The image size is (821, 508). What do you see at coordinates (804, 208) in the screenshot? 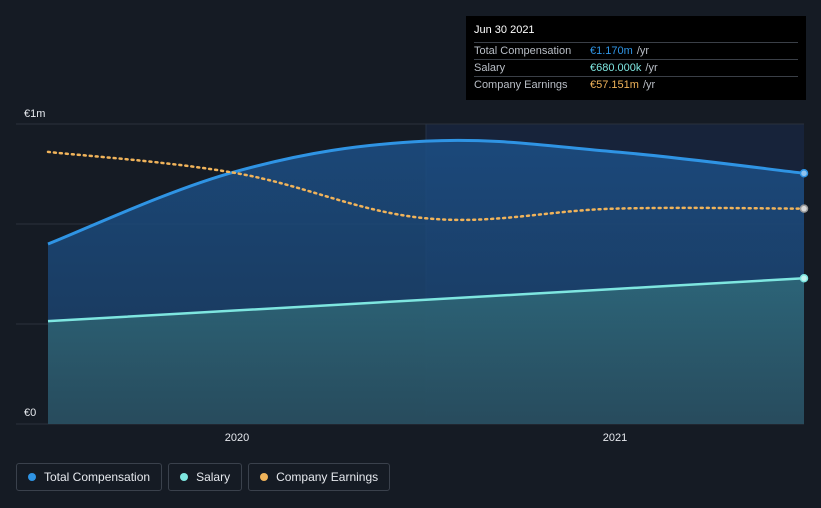
I see `company-earnings-marker` at bounding box center [804, 208].